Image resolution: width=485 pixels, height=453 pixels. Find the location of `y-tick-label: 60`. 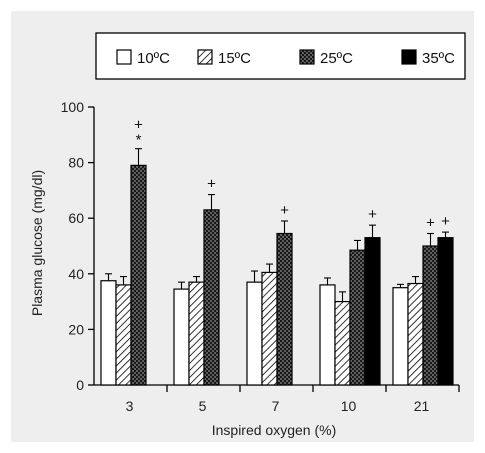

y-tick-label: 60 is located at coordinates (76, 218).